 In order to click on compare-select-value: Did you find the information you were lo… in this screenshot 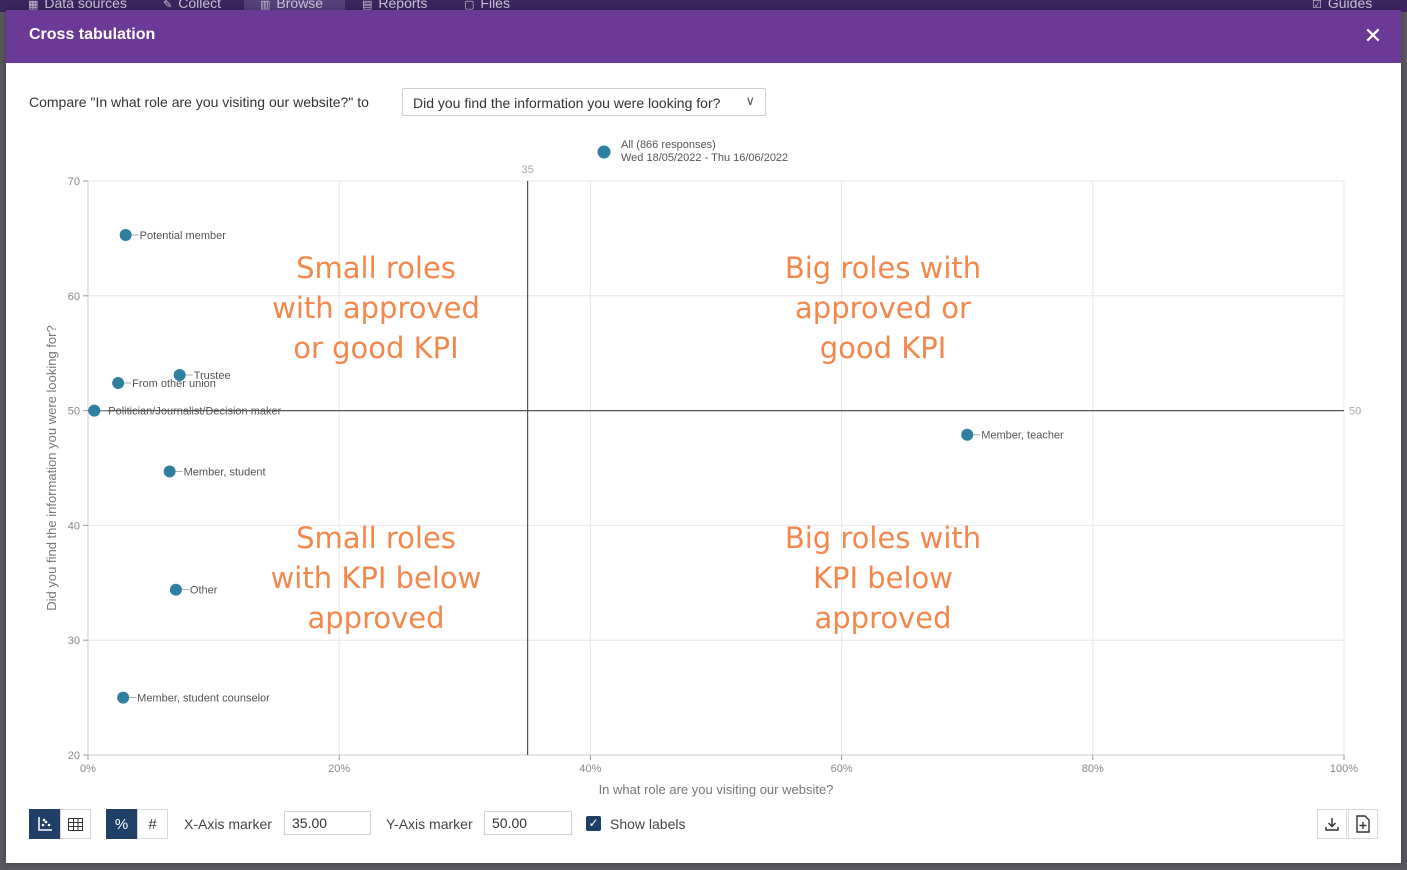, I will do `click(567, 103)`.